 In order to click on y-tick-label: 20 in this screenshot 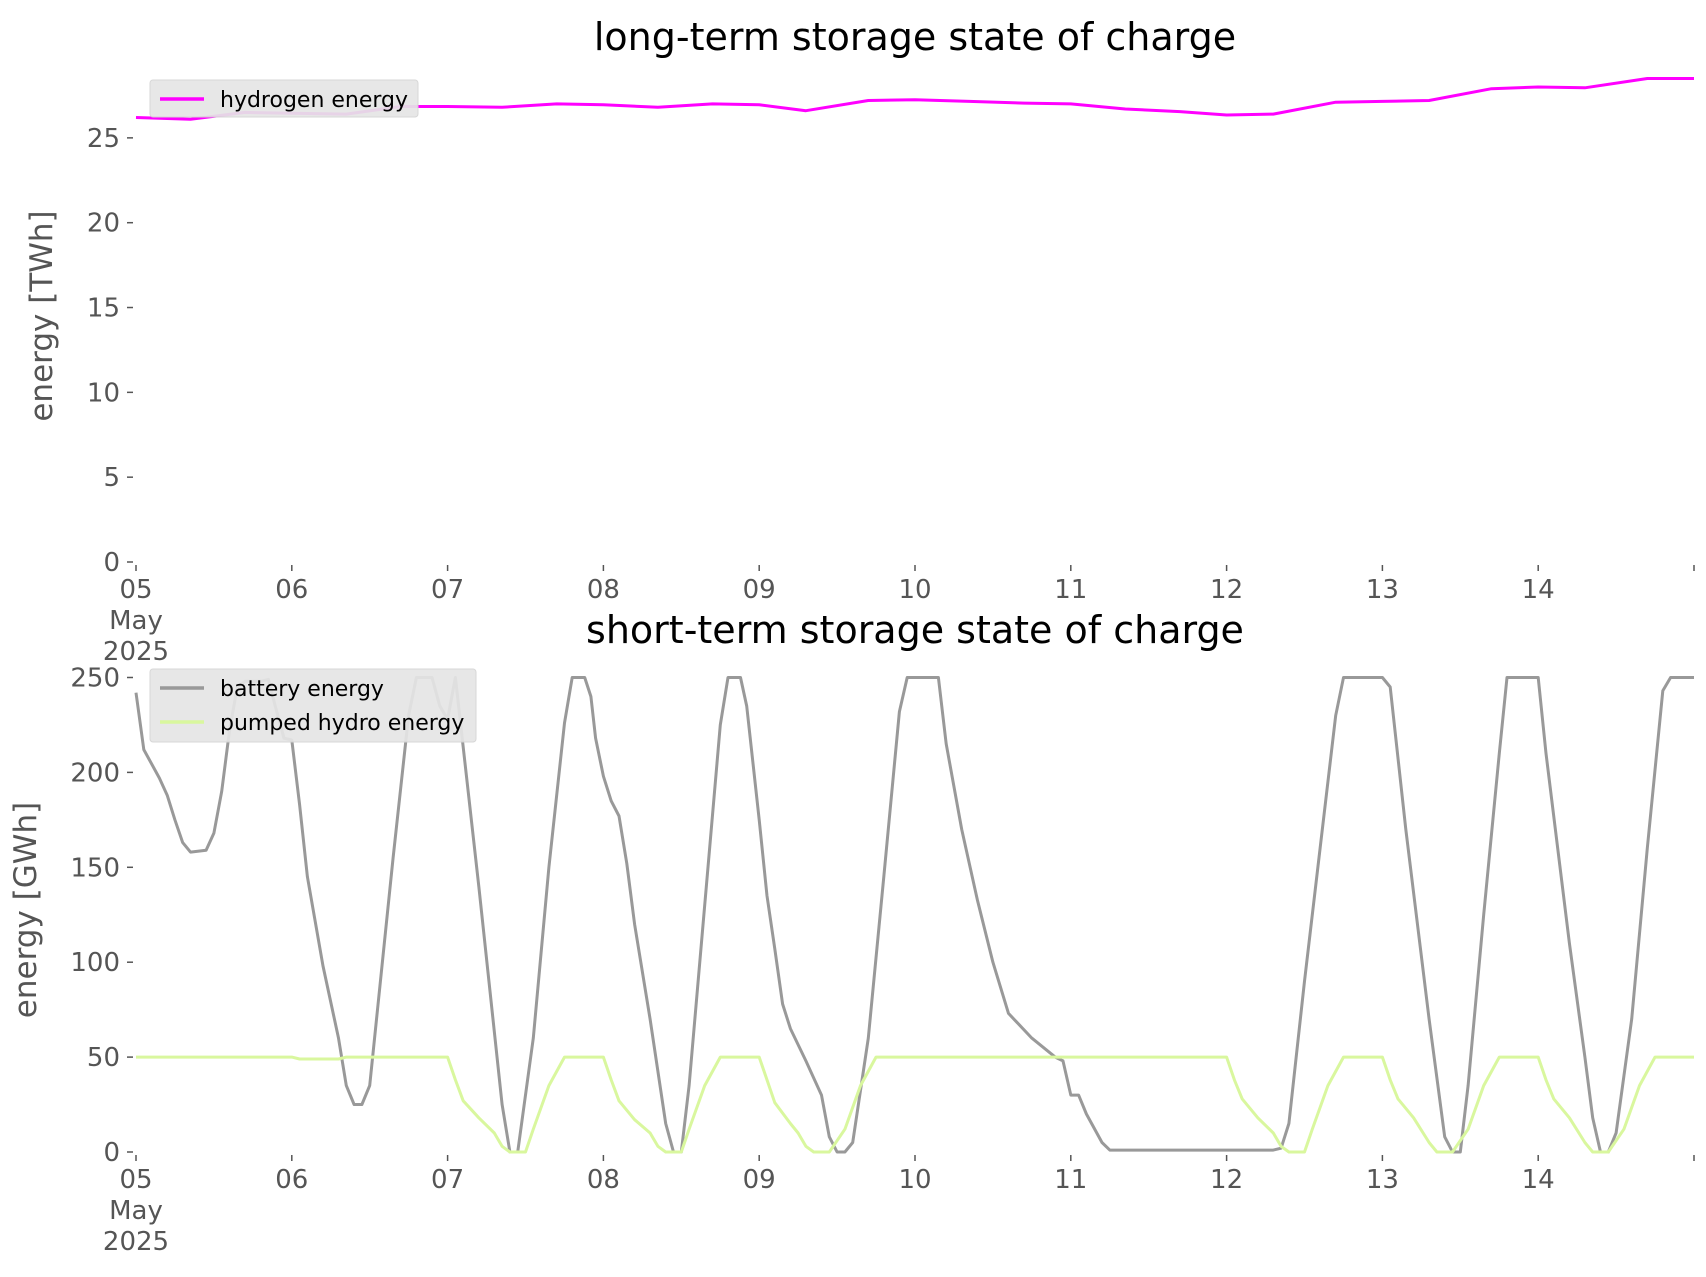, I will do `click(103, 224)`.